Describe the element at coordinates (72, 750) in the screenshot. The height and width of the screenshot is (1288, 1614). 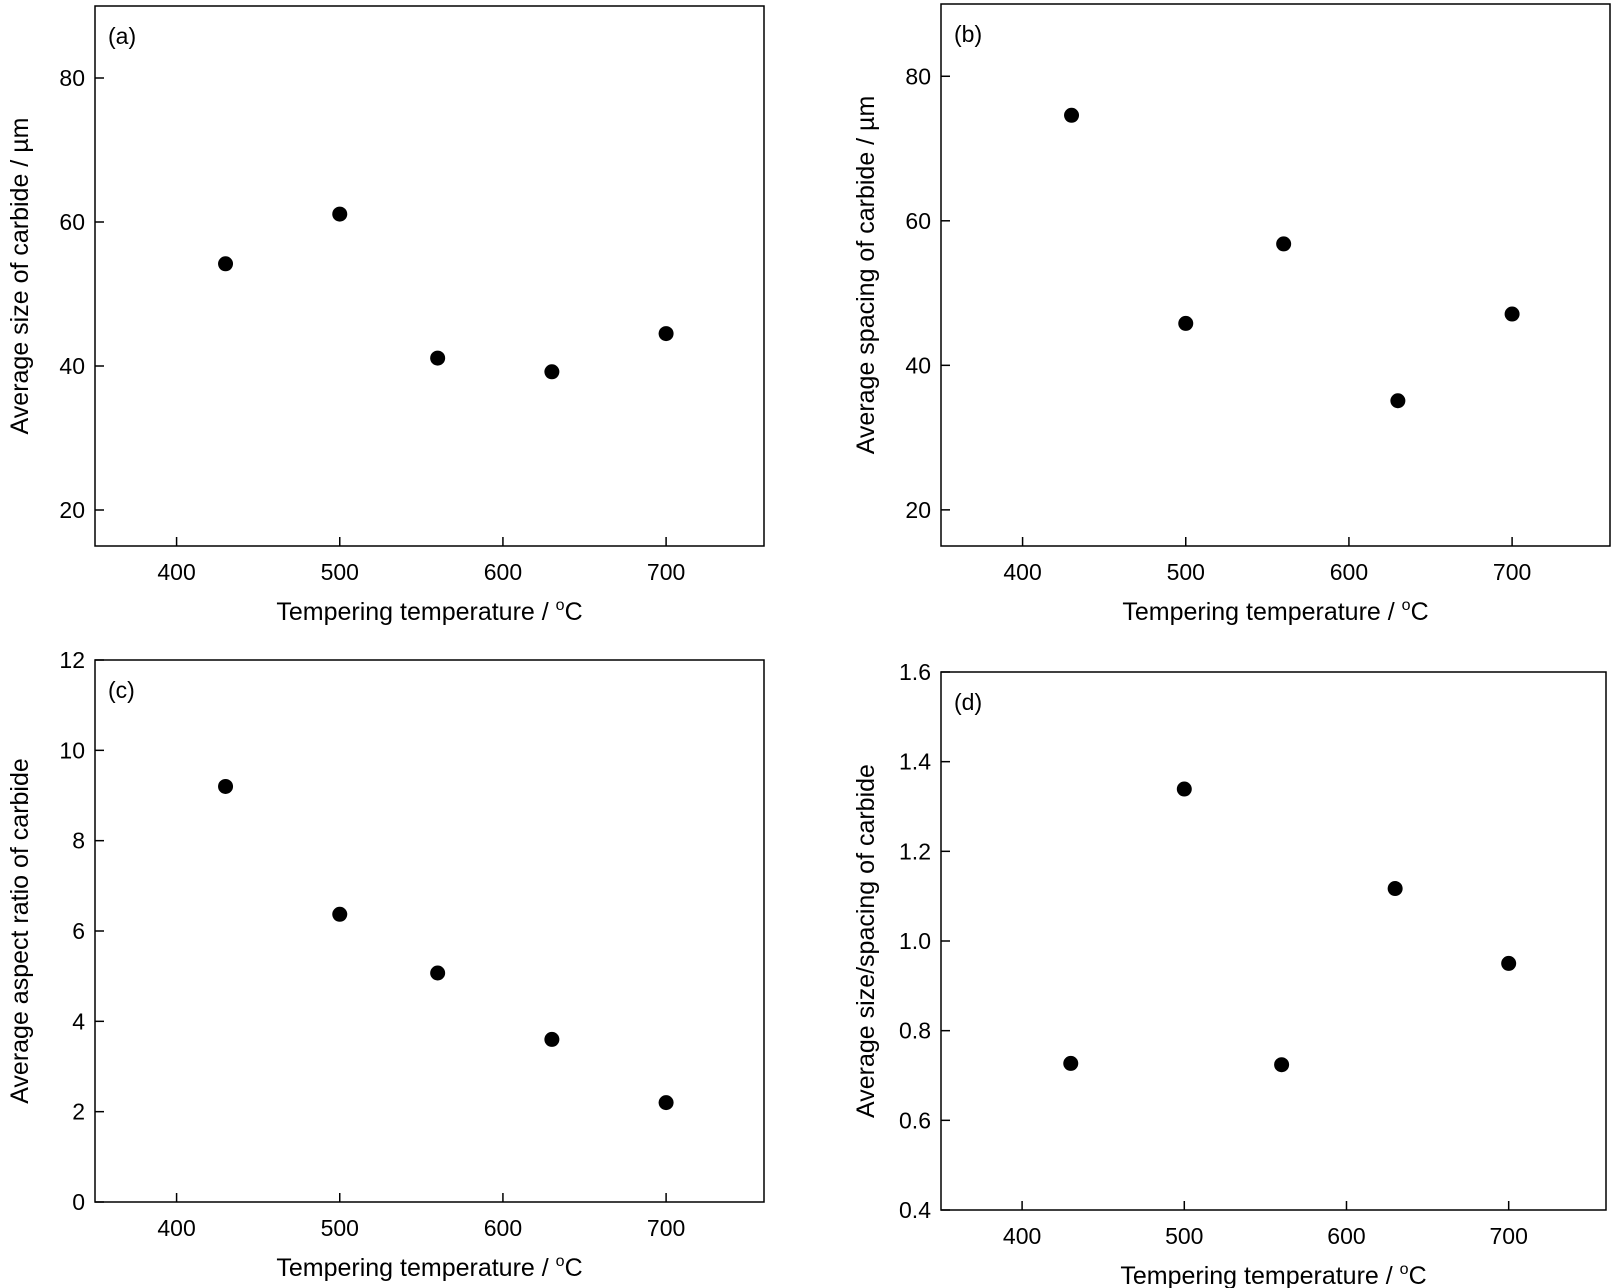
I see `y-tick-label: 10` at that location.